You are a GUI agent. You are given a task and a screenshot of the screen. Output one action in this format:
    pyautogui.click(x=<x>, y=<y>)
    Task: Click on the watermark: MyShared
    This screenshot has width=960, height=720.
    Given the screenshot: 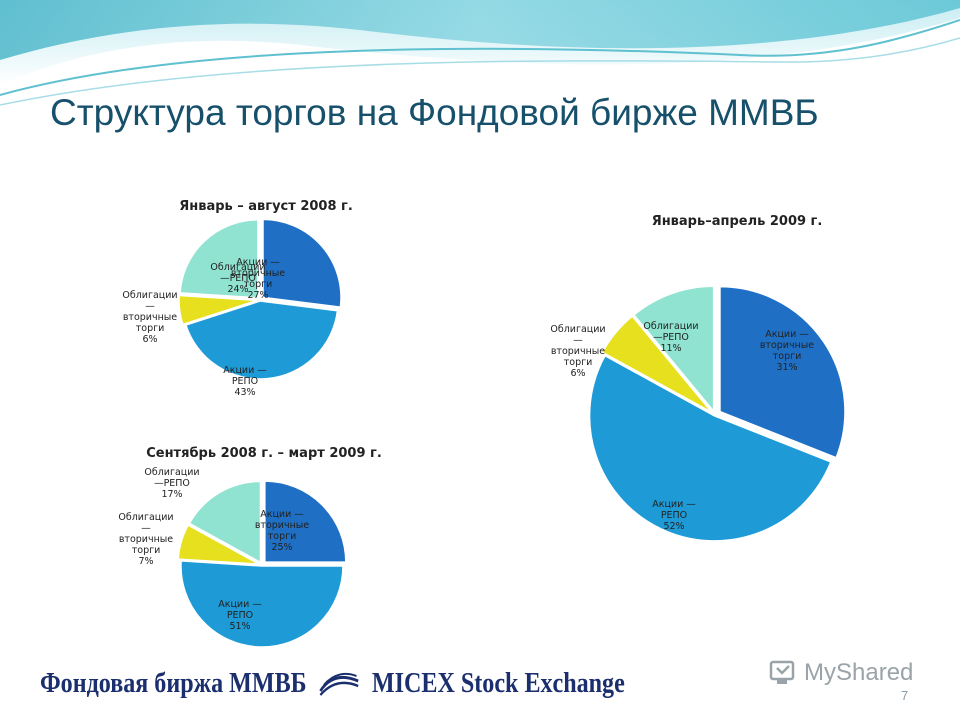 What is the action you would take?
    pyautogui.click(x=840, y=673)
    